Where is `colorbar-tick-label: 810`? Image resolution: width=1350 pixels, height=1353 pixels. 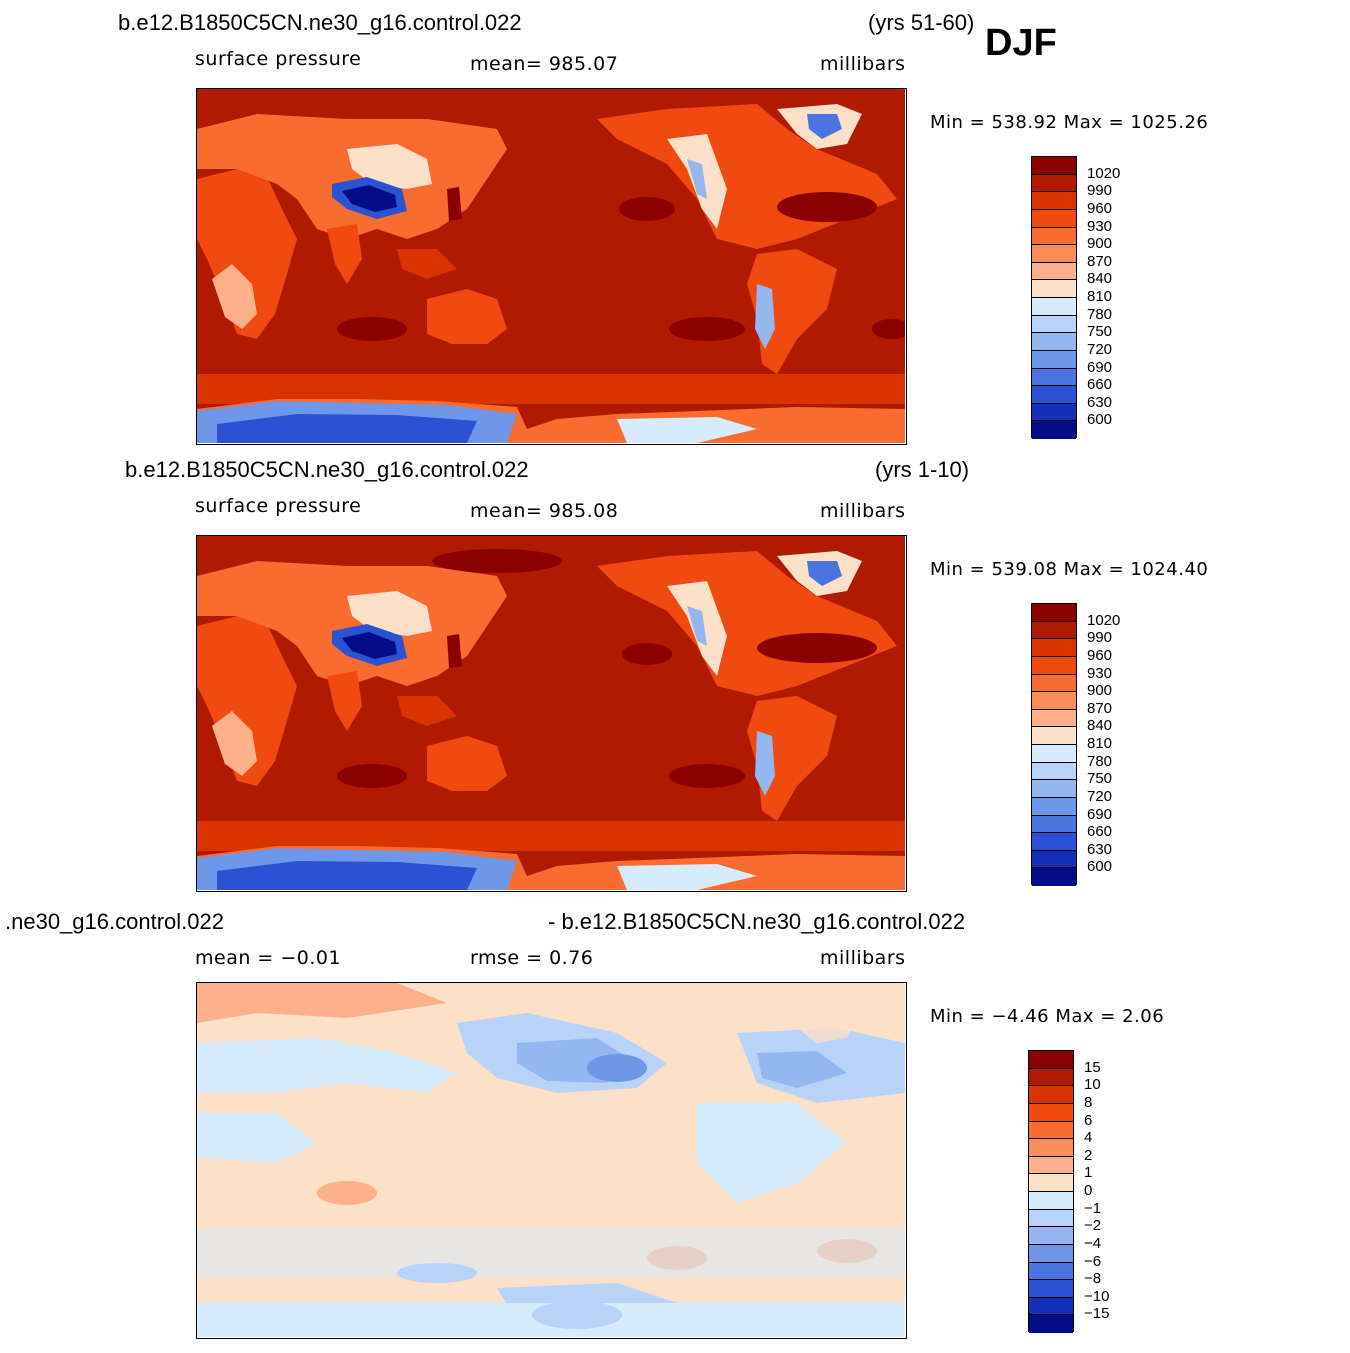
colorbar-tick-label: 810 is located at coordinates (1100, 296).